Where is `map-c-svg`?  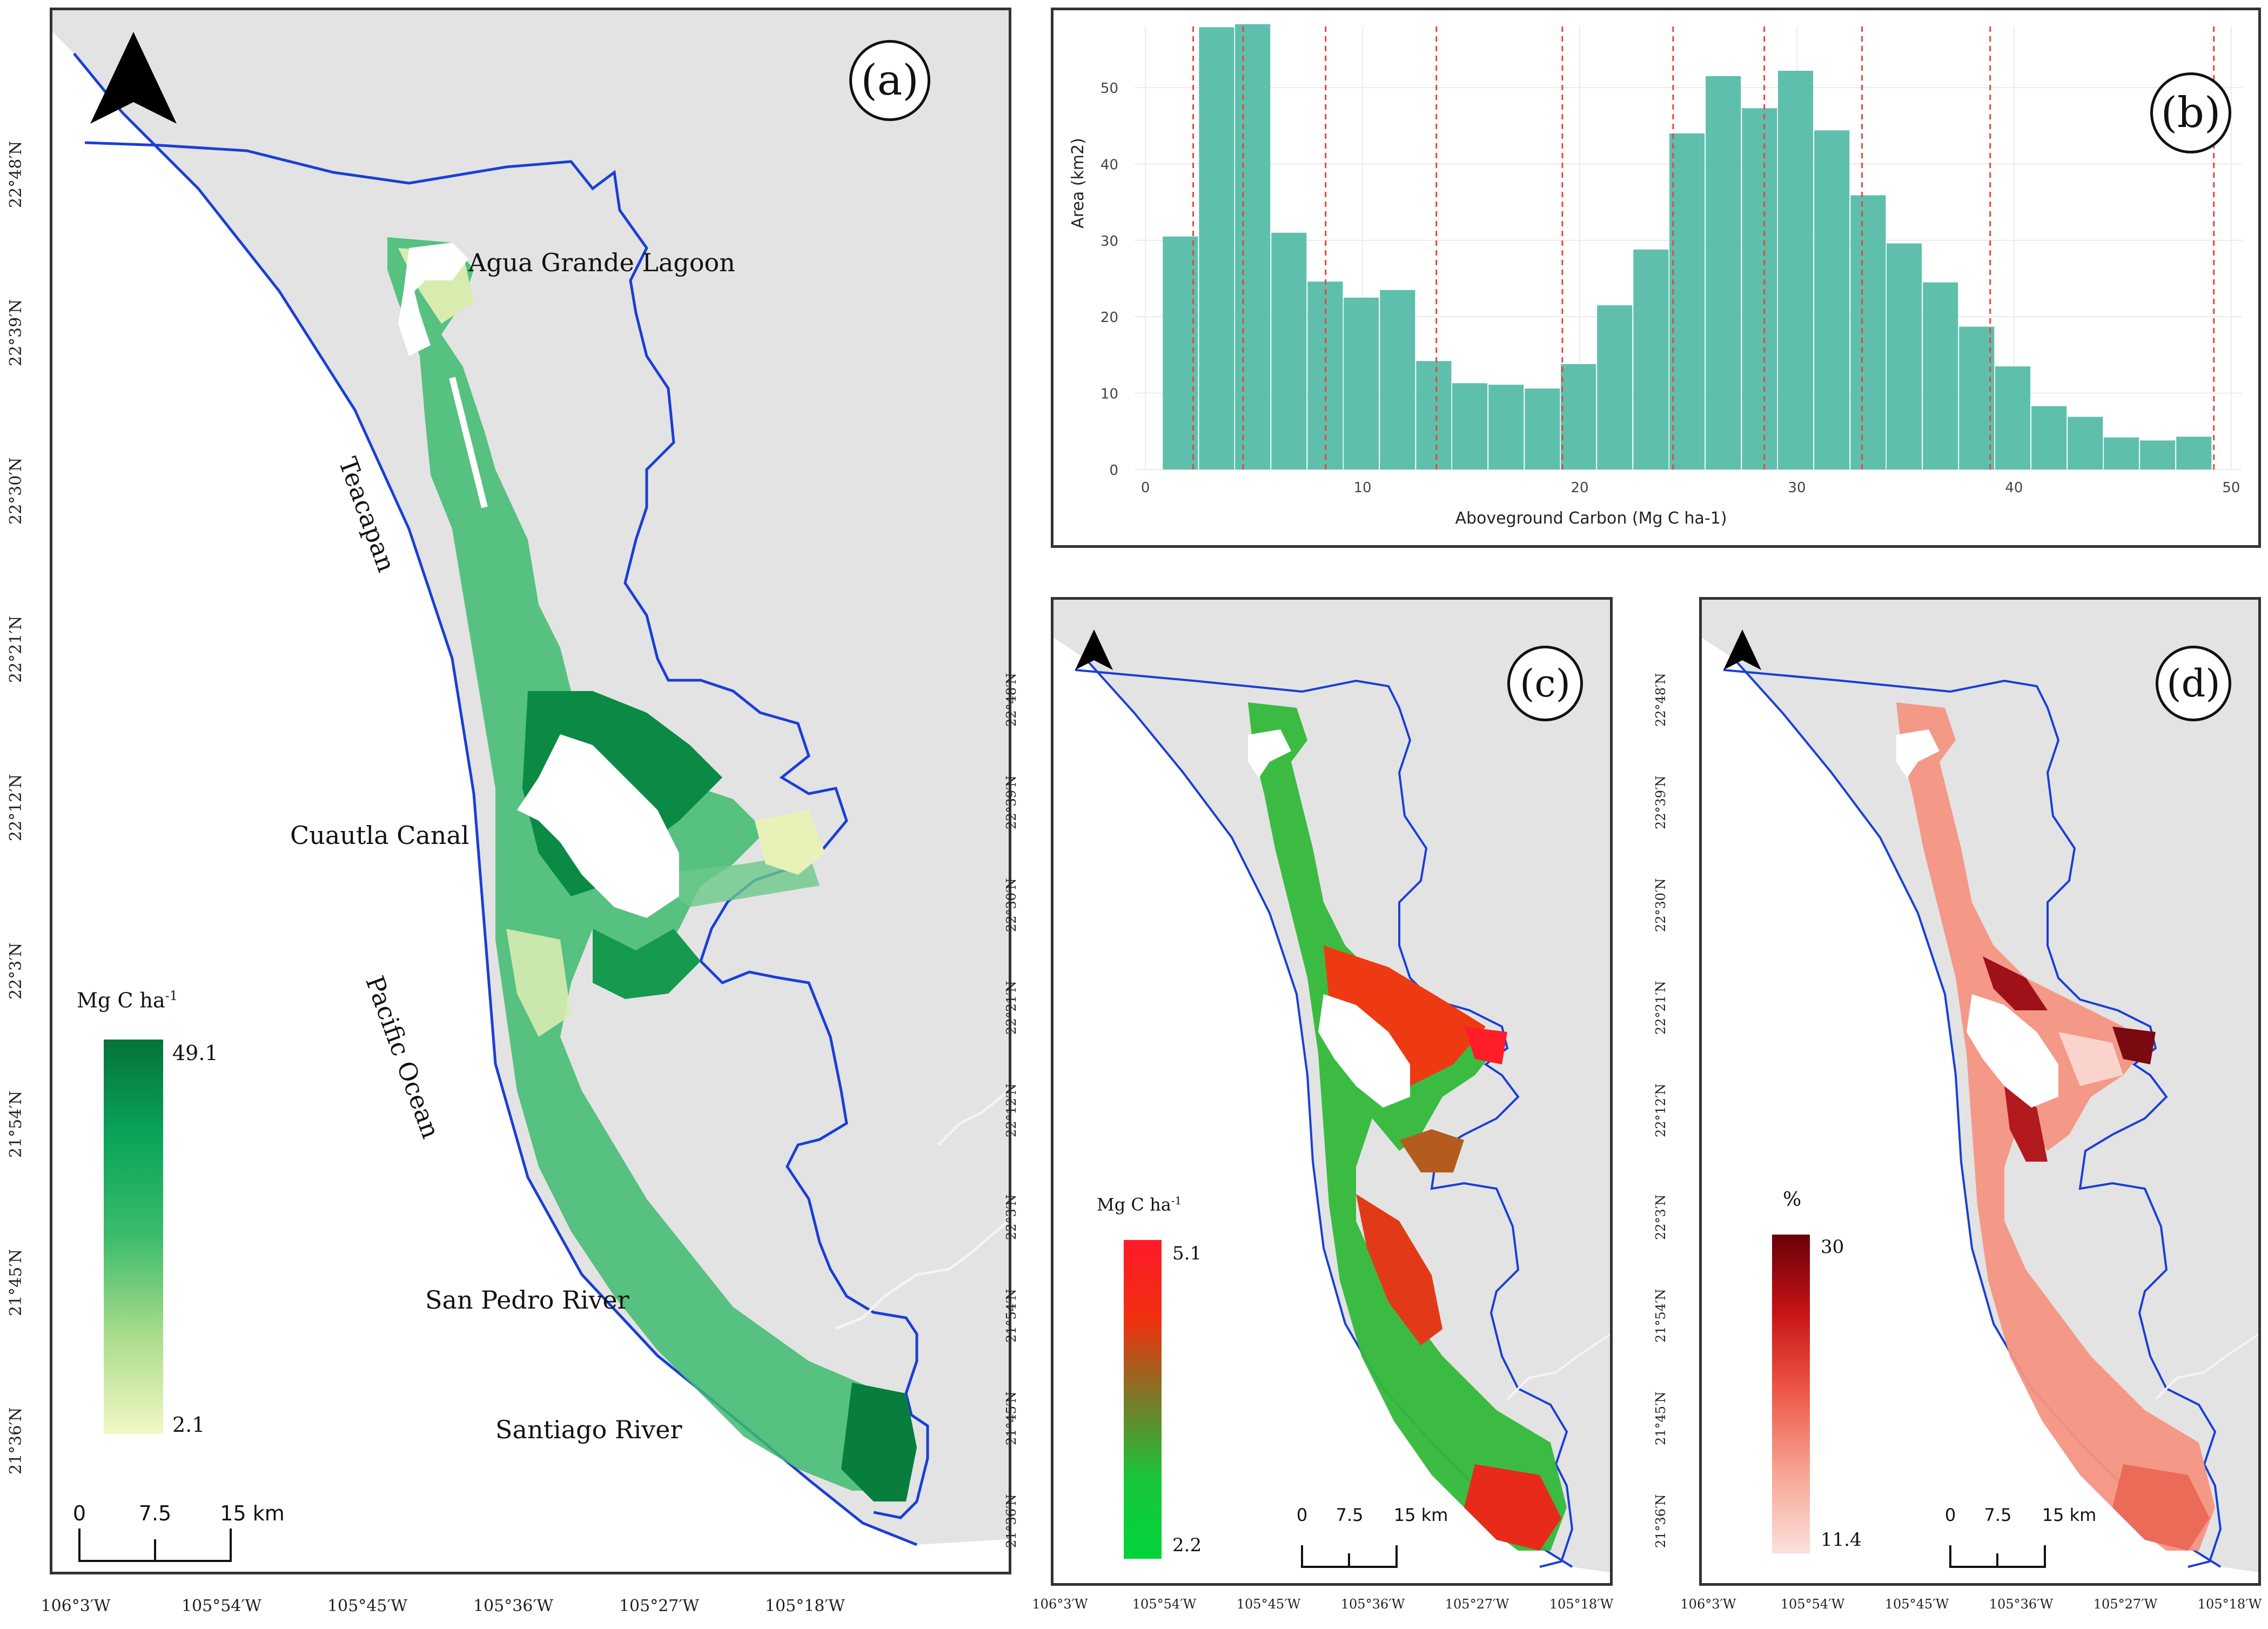
map-c-svg is located at coordinates (1332, 1091).